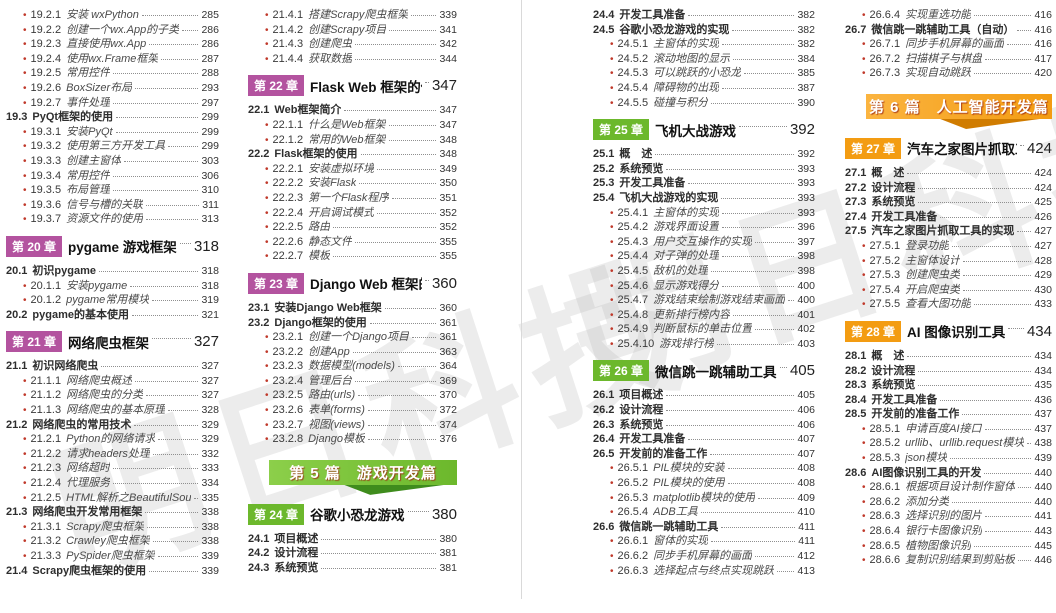  What do you see at coordinates (332, 395) in the screenshot?
I see `entry-label: 路由(urls)` at bounding box center [332, 395].